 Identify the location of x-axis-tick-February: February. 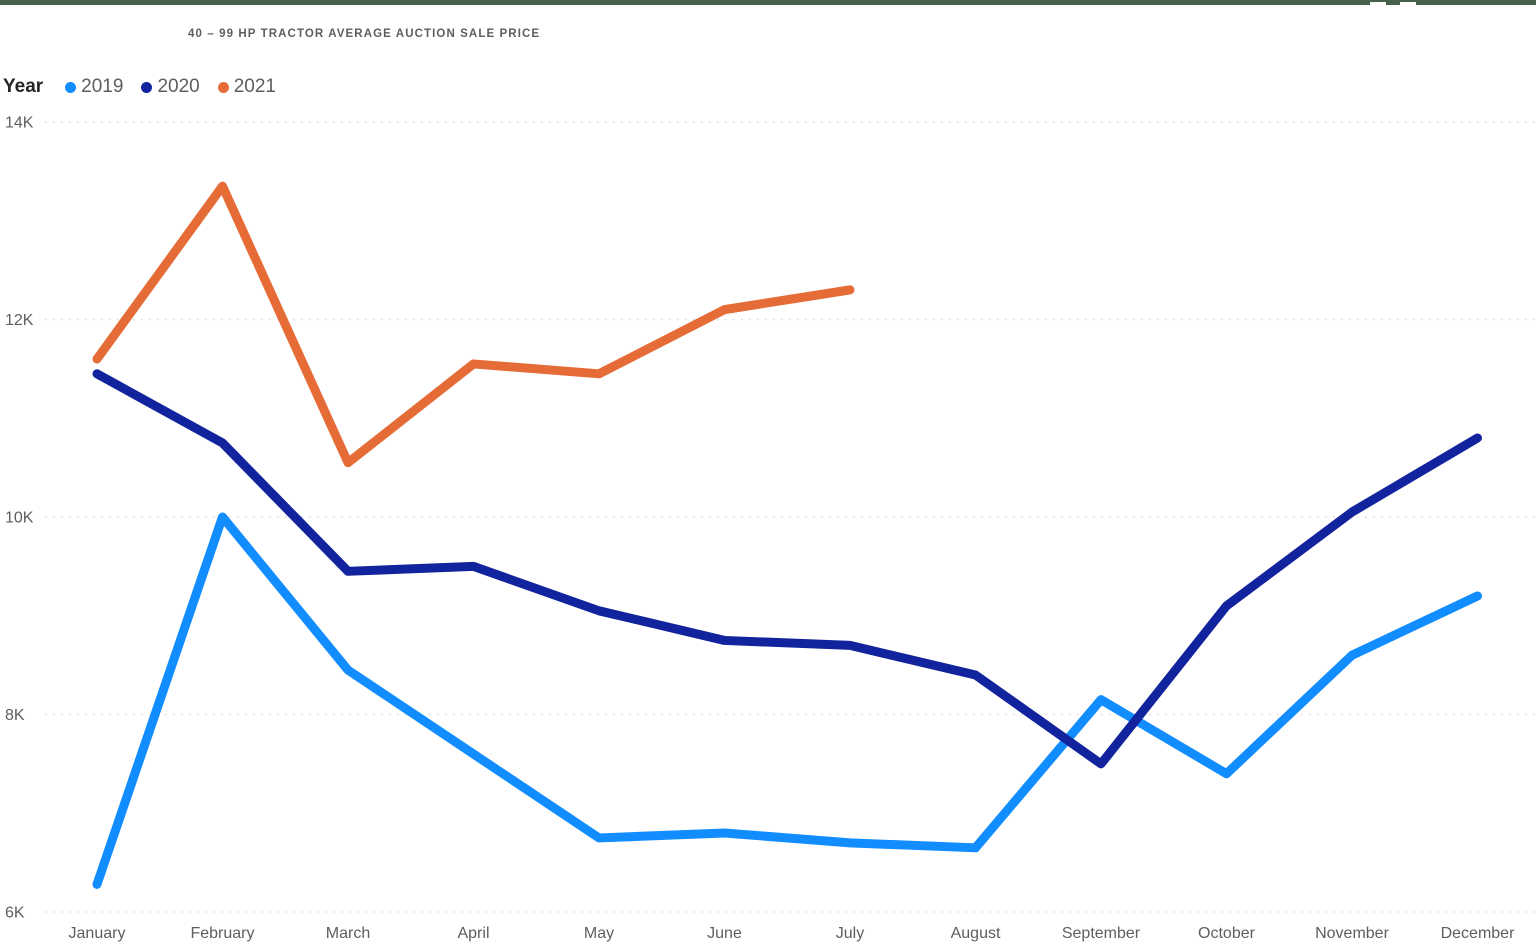
(222, 933).